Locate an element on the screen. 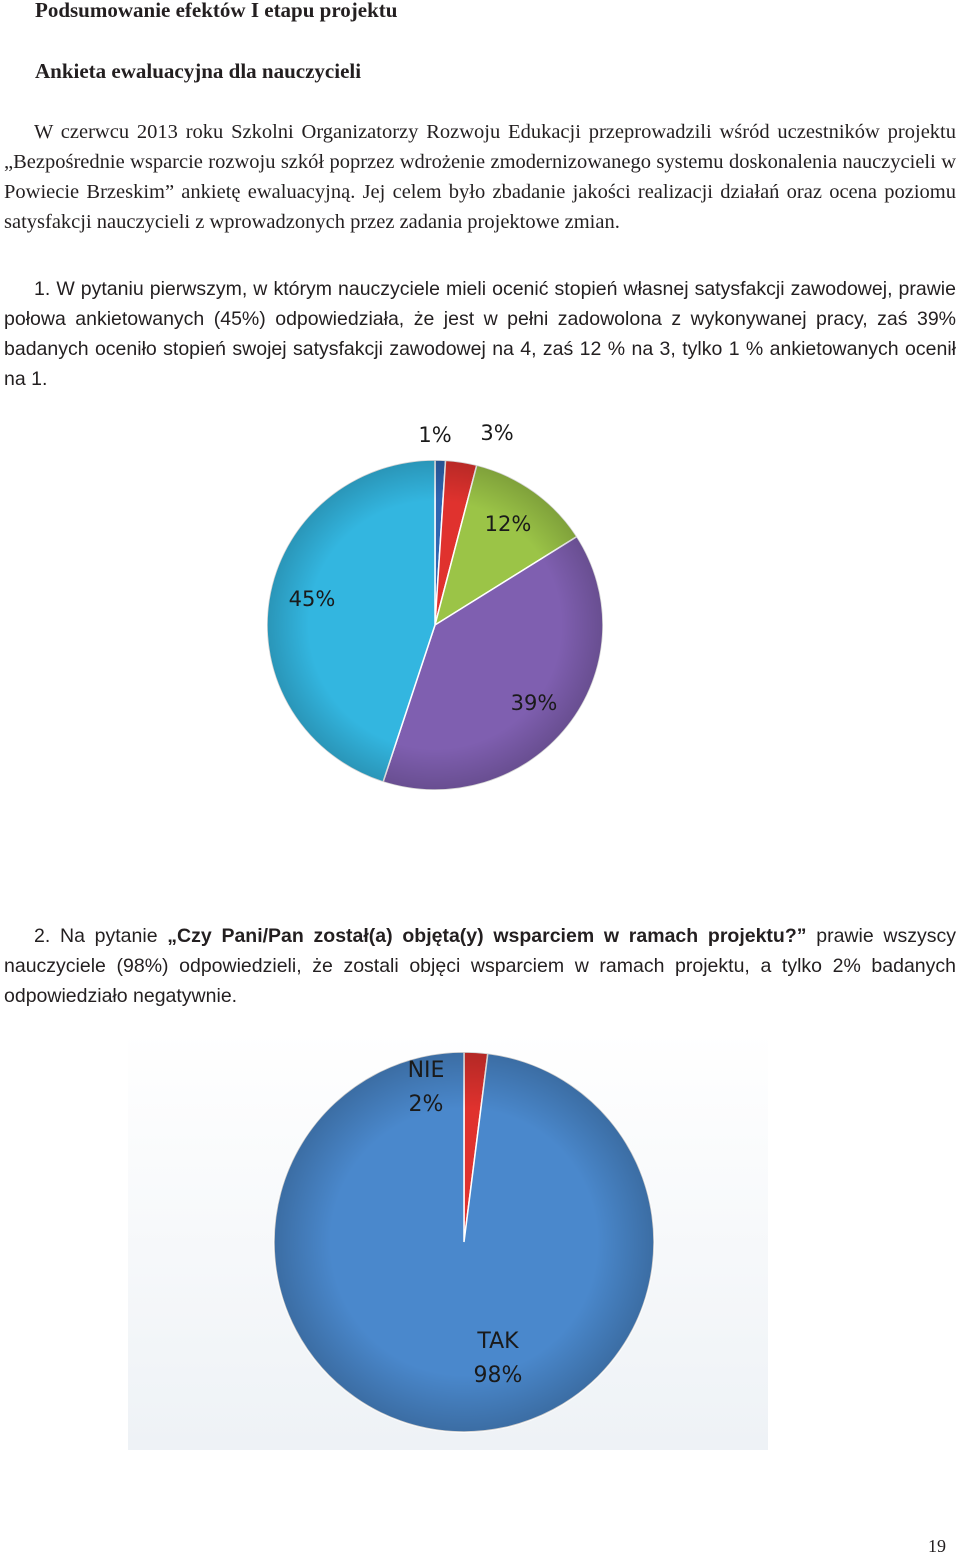 The width and height of the screenshot is (960, 1561). pie2-label-1-0: TAK is located at coordinates (497, 1341).